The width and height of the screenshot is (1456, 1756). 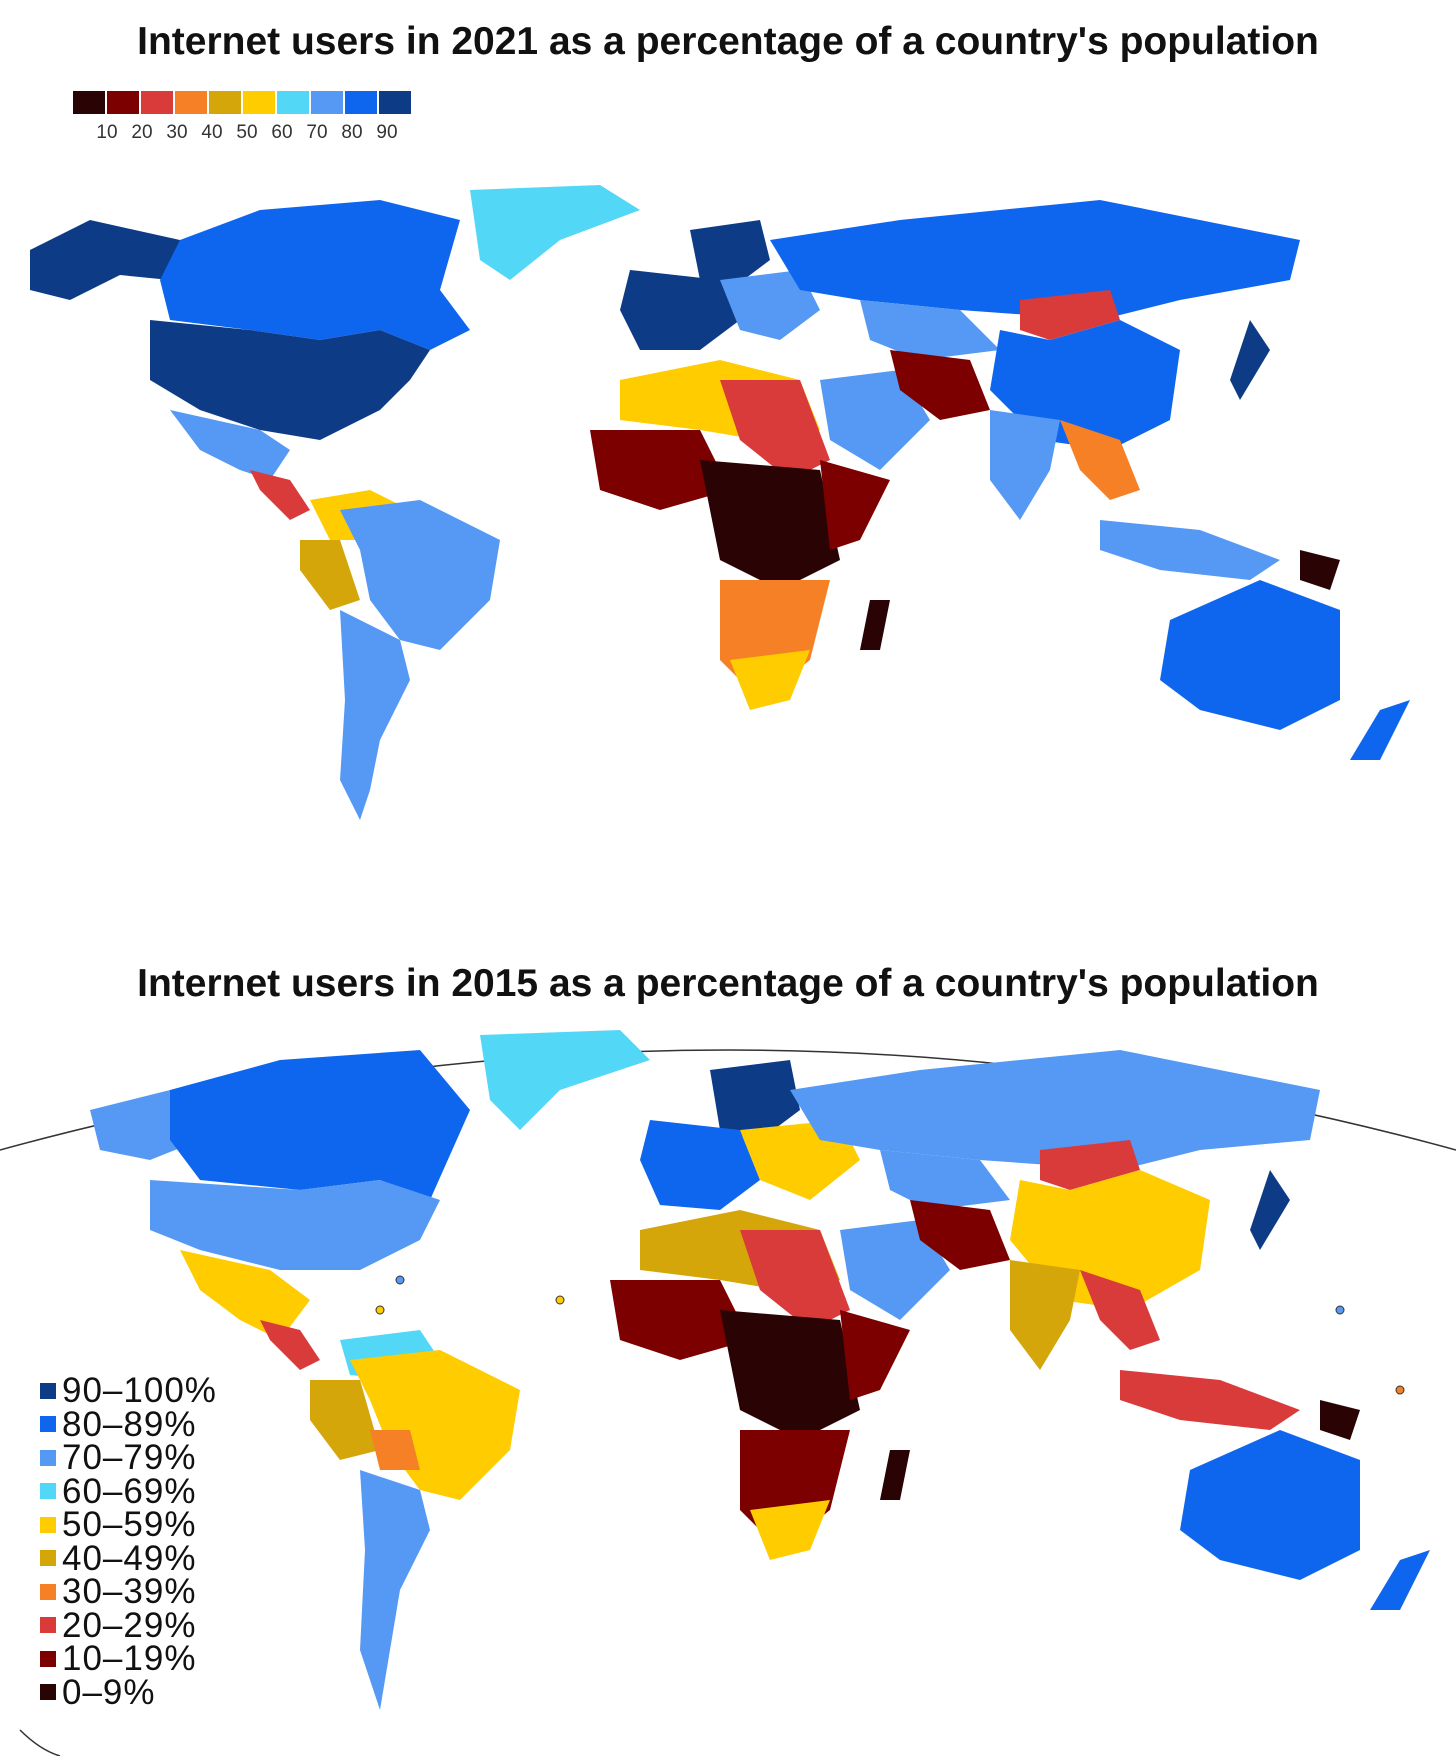 I want to click on scale-tick: 20, so click(x=142, y=132).